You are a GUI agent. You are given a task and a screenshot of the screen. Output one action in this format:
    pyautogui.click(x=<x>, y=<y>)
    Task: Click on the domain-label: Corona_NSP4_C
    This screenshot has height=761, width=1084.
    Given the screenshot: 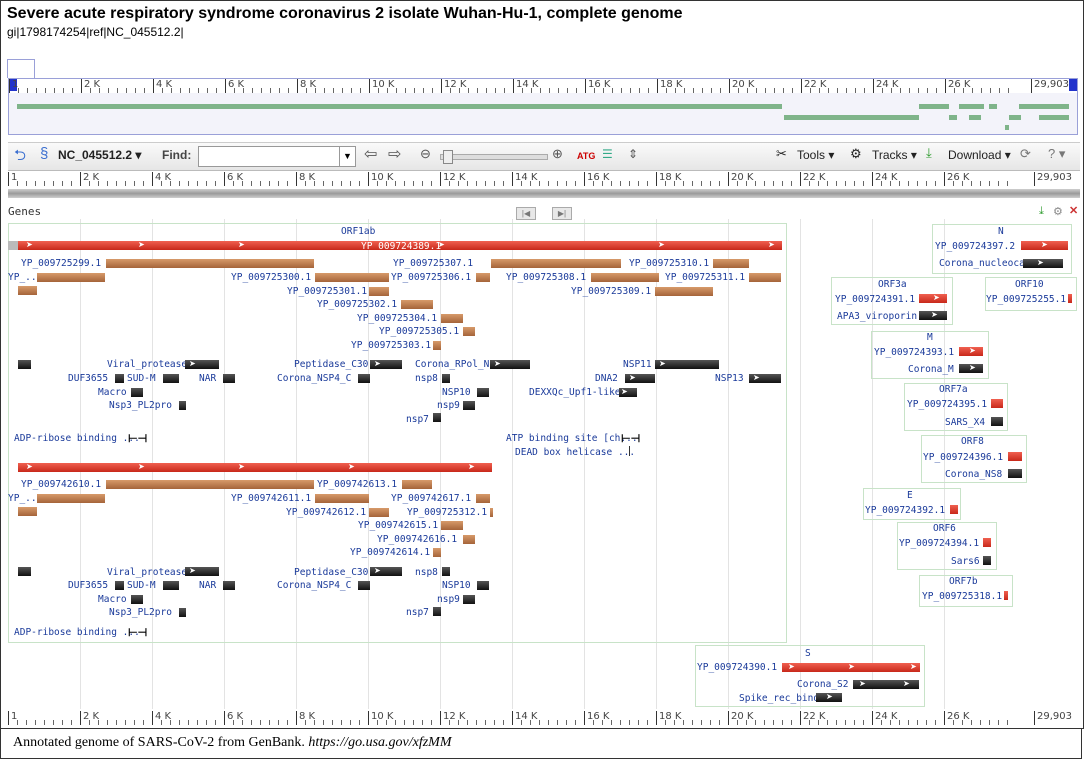 What is the action you would take?
    pyautogui.click(x=314, y=585)
    